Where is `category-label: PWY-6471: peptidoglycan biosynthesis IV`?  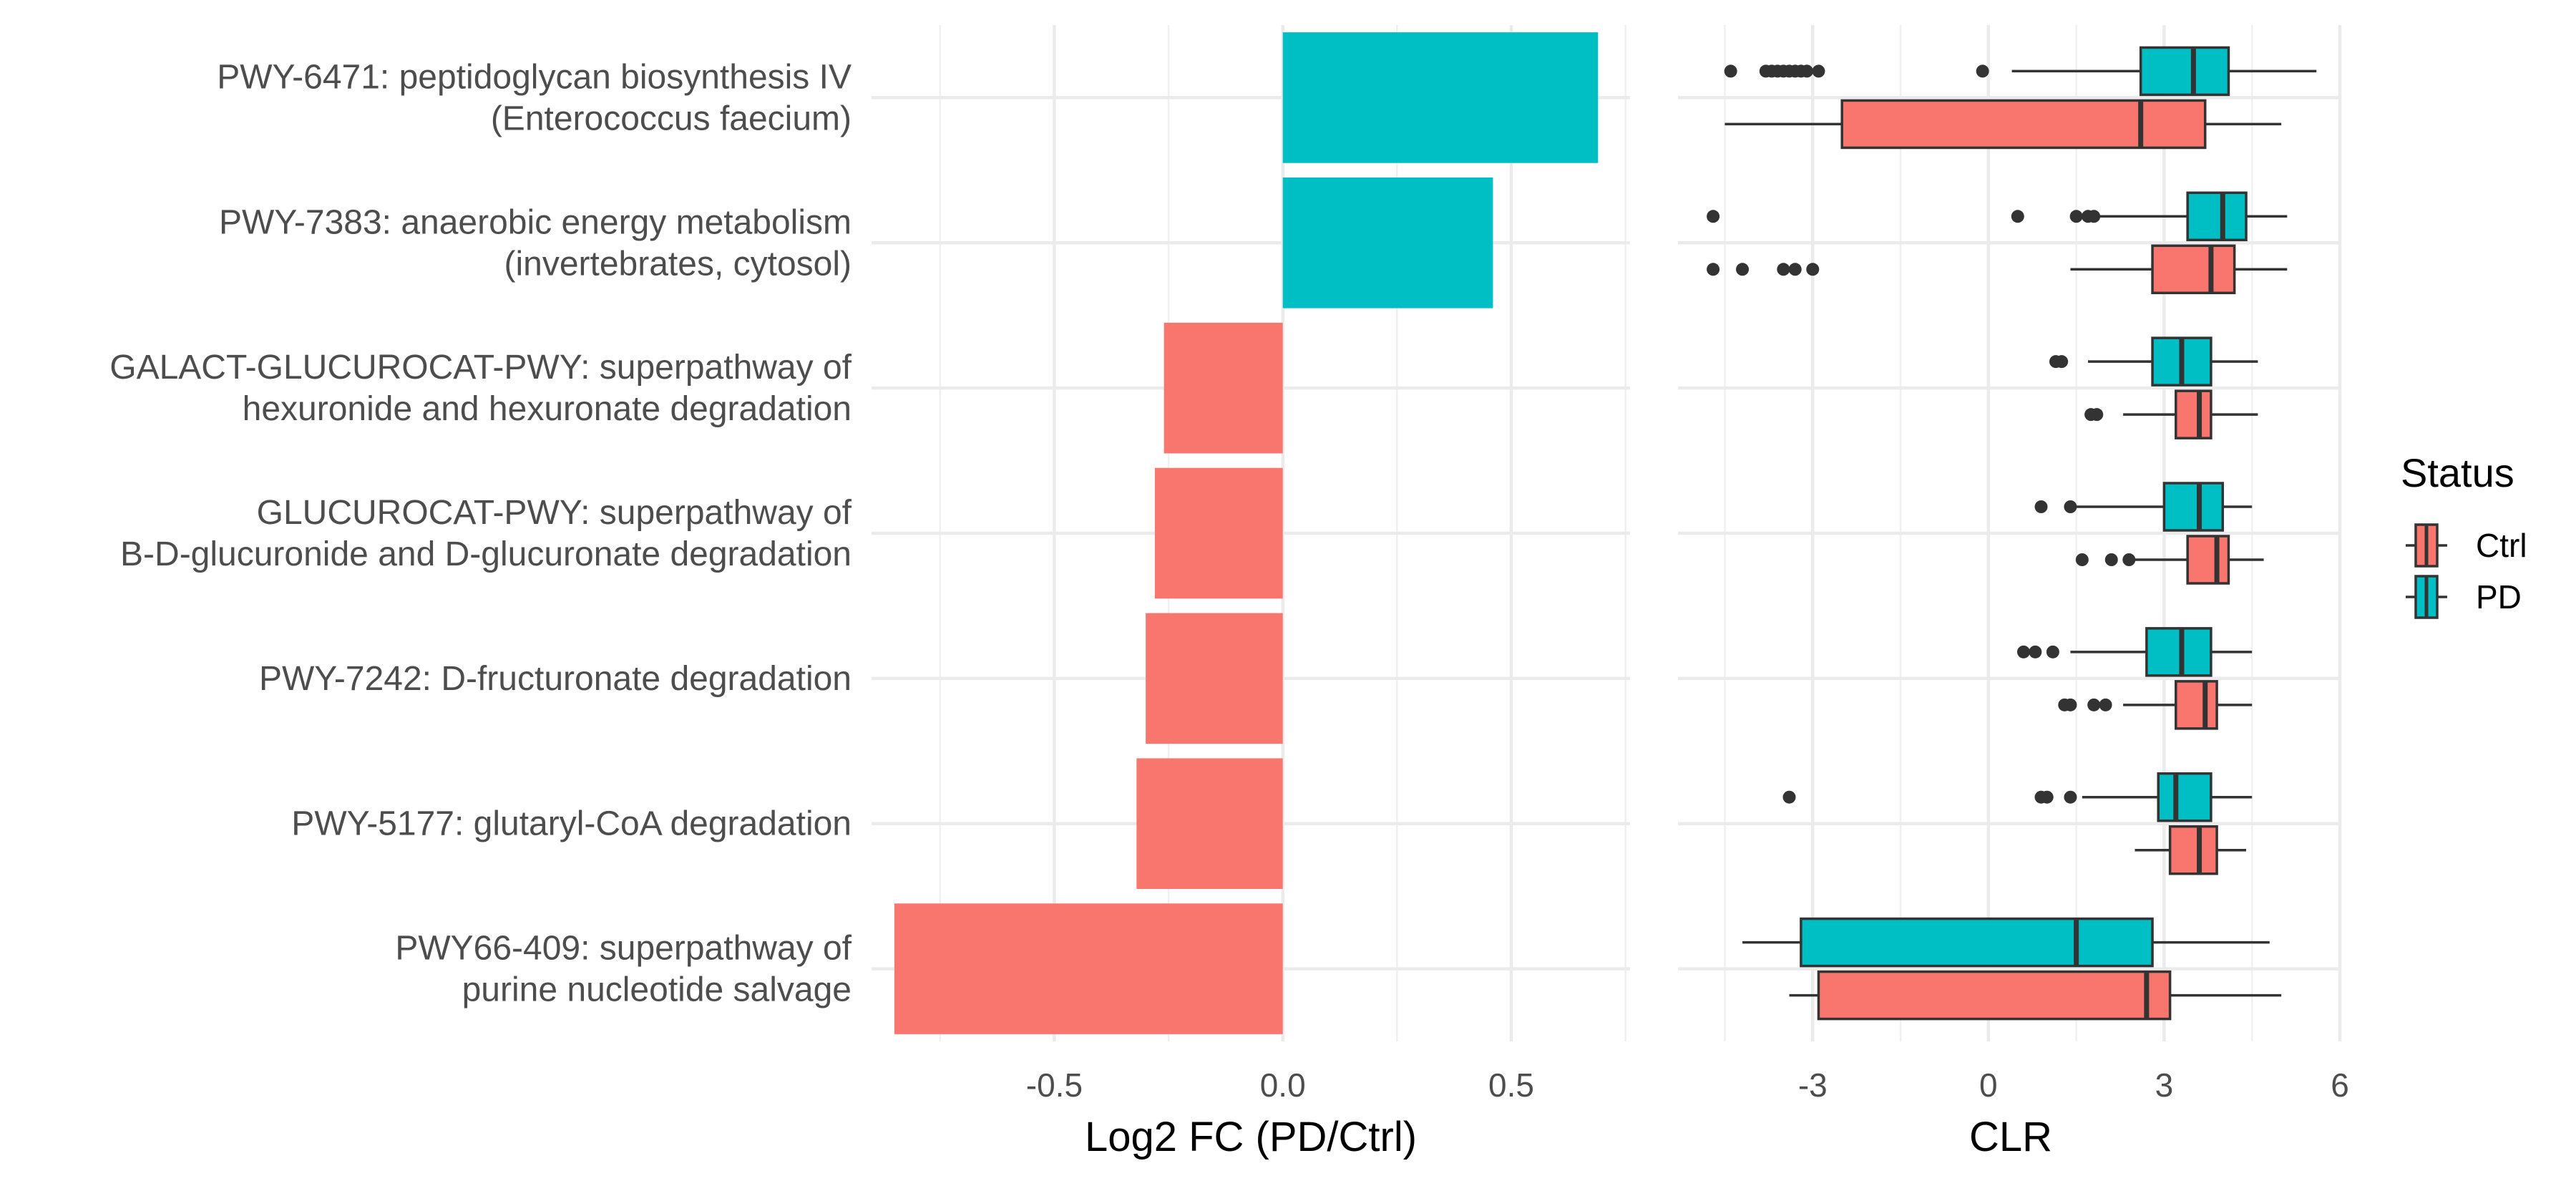
category-label: PWY-6471: peptidoglycan biosynthesis IV is located at coordinates (534, 77).